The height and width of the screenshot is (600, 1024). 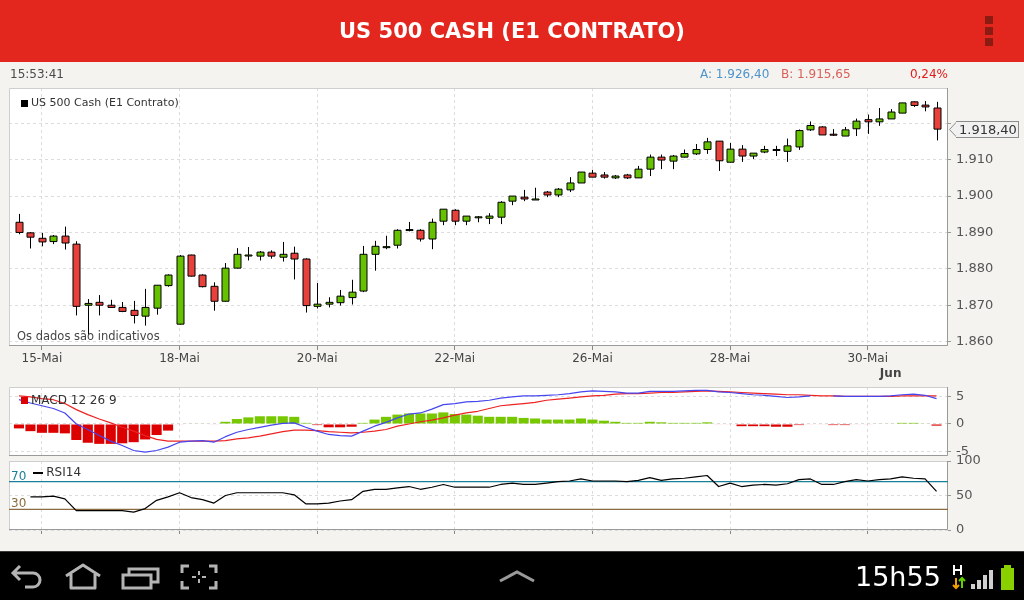 I want to click on y-tick-label: 1.910, so click(x=975, y=159).